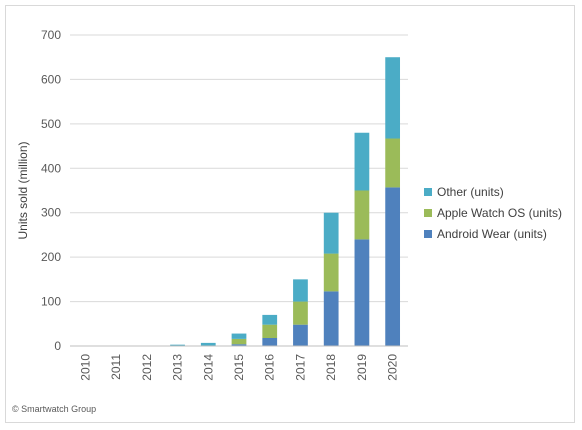  Describe the element at coordinates (51, 302) in the screenshot. I see `y-tick-label: 100` at that location.